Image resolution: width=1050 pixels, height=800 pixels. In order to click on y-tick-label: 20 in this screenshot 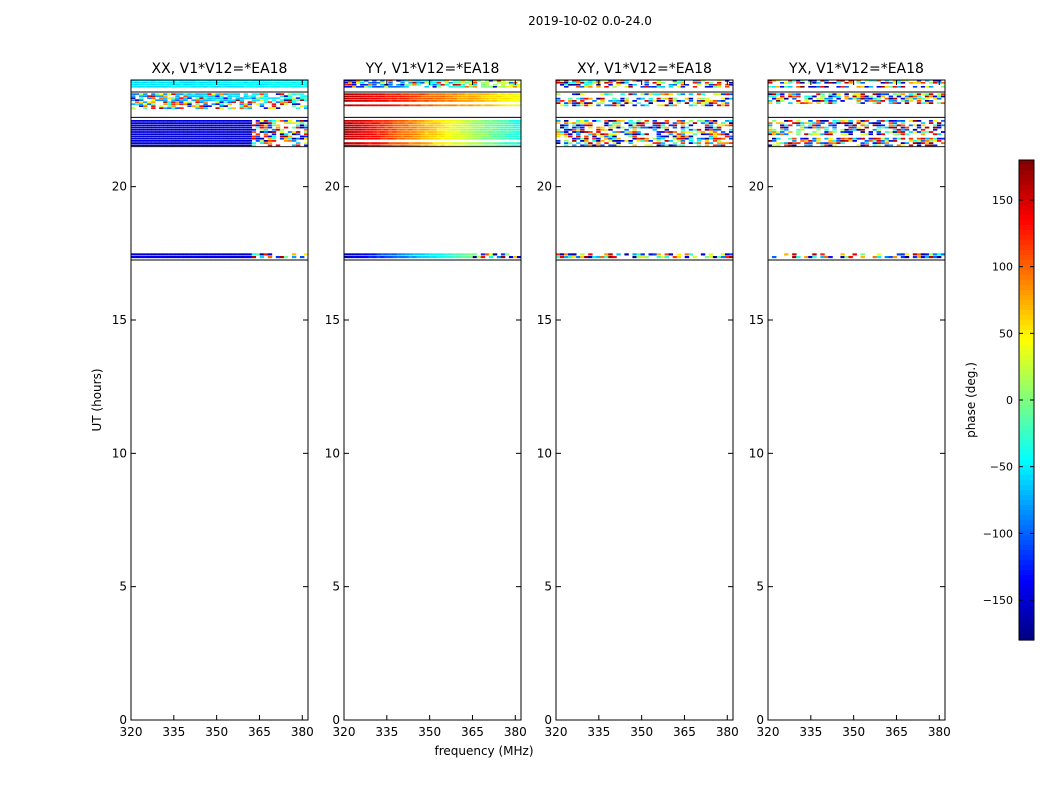, I will do `click(756, 187)`.